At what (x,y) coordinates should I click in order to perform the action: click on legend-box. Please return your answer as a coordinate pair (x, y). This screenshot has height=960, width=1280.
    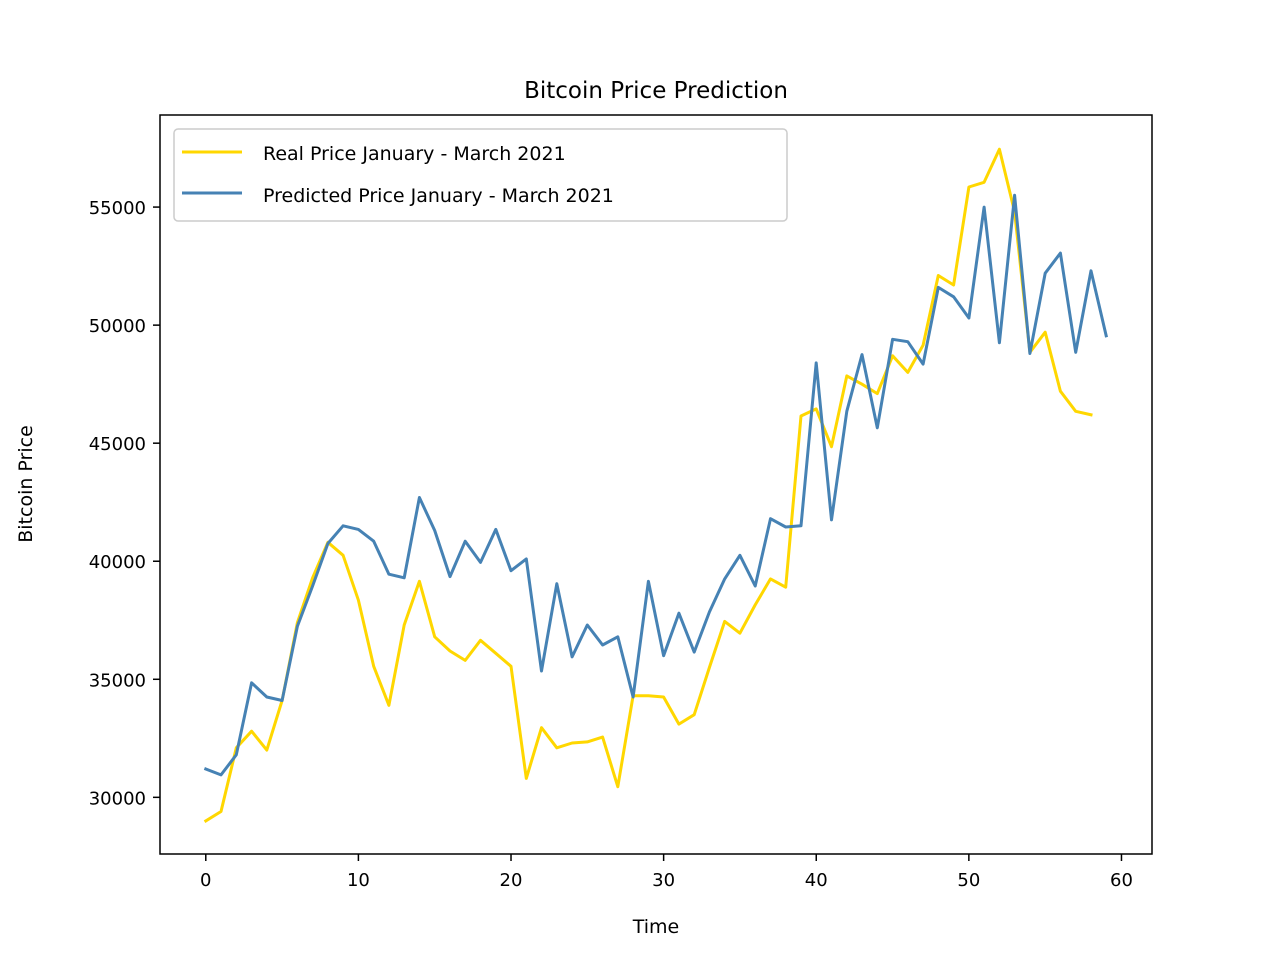
    Looking at the image, I should click on (480, 175).